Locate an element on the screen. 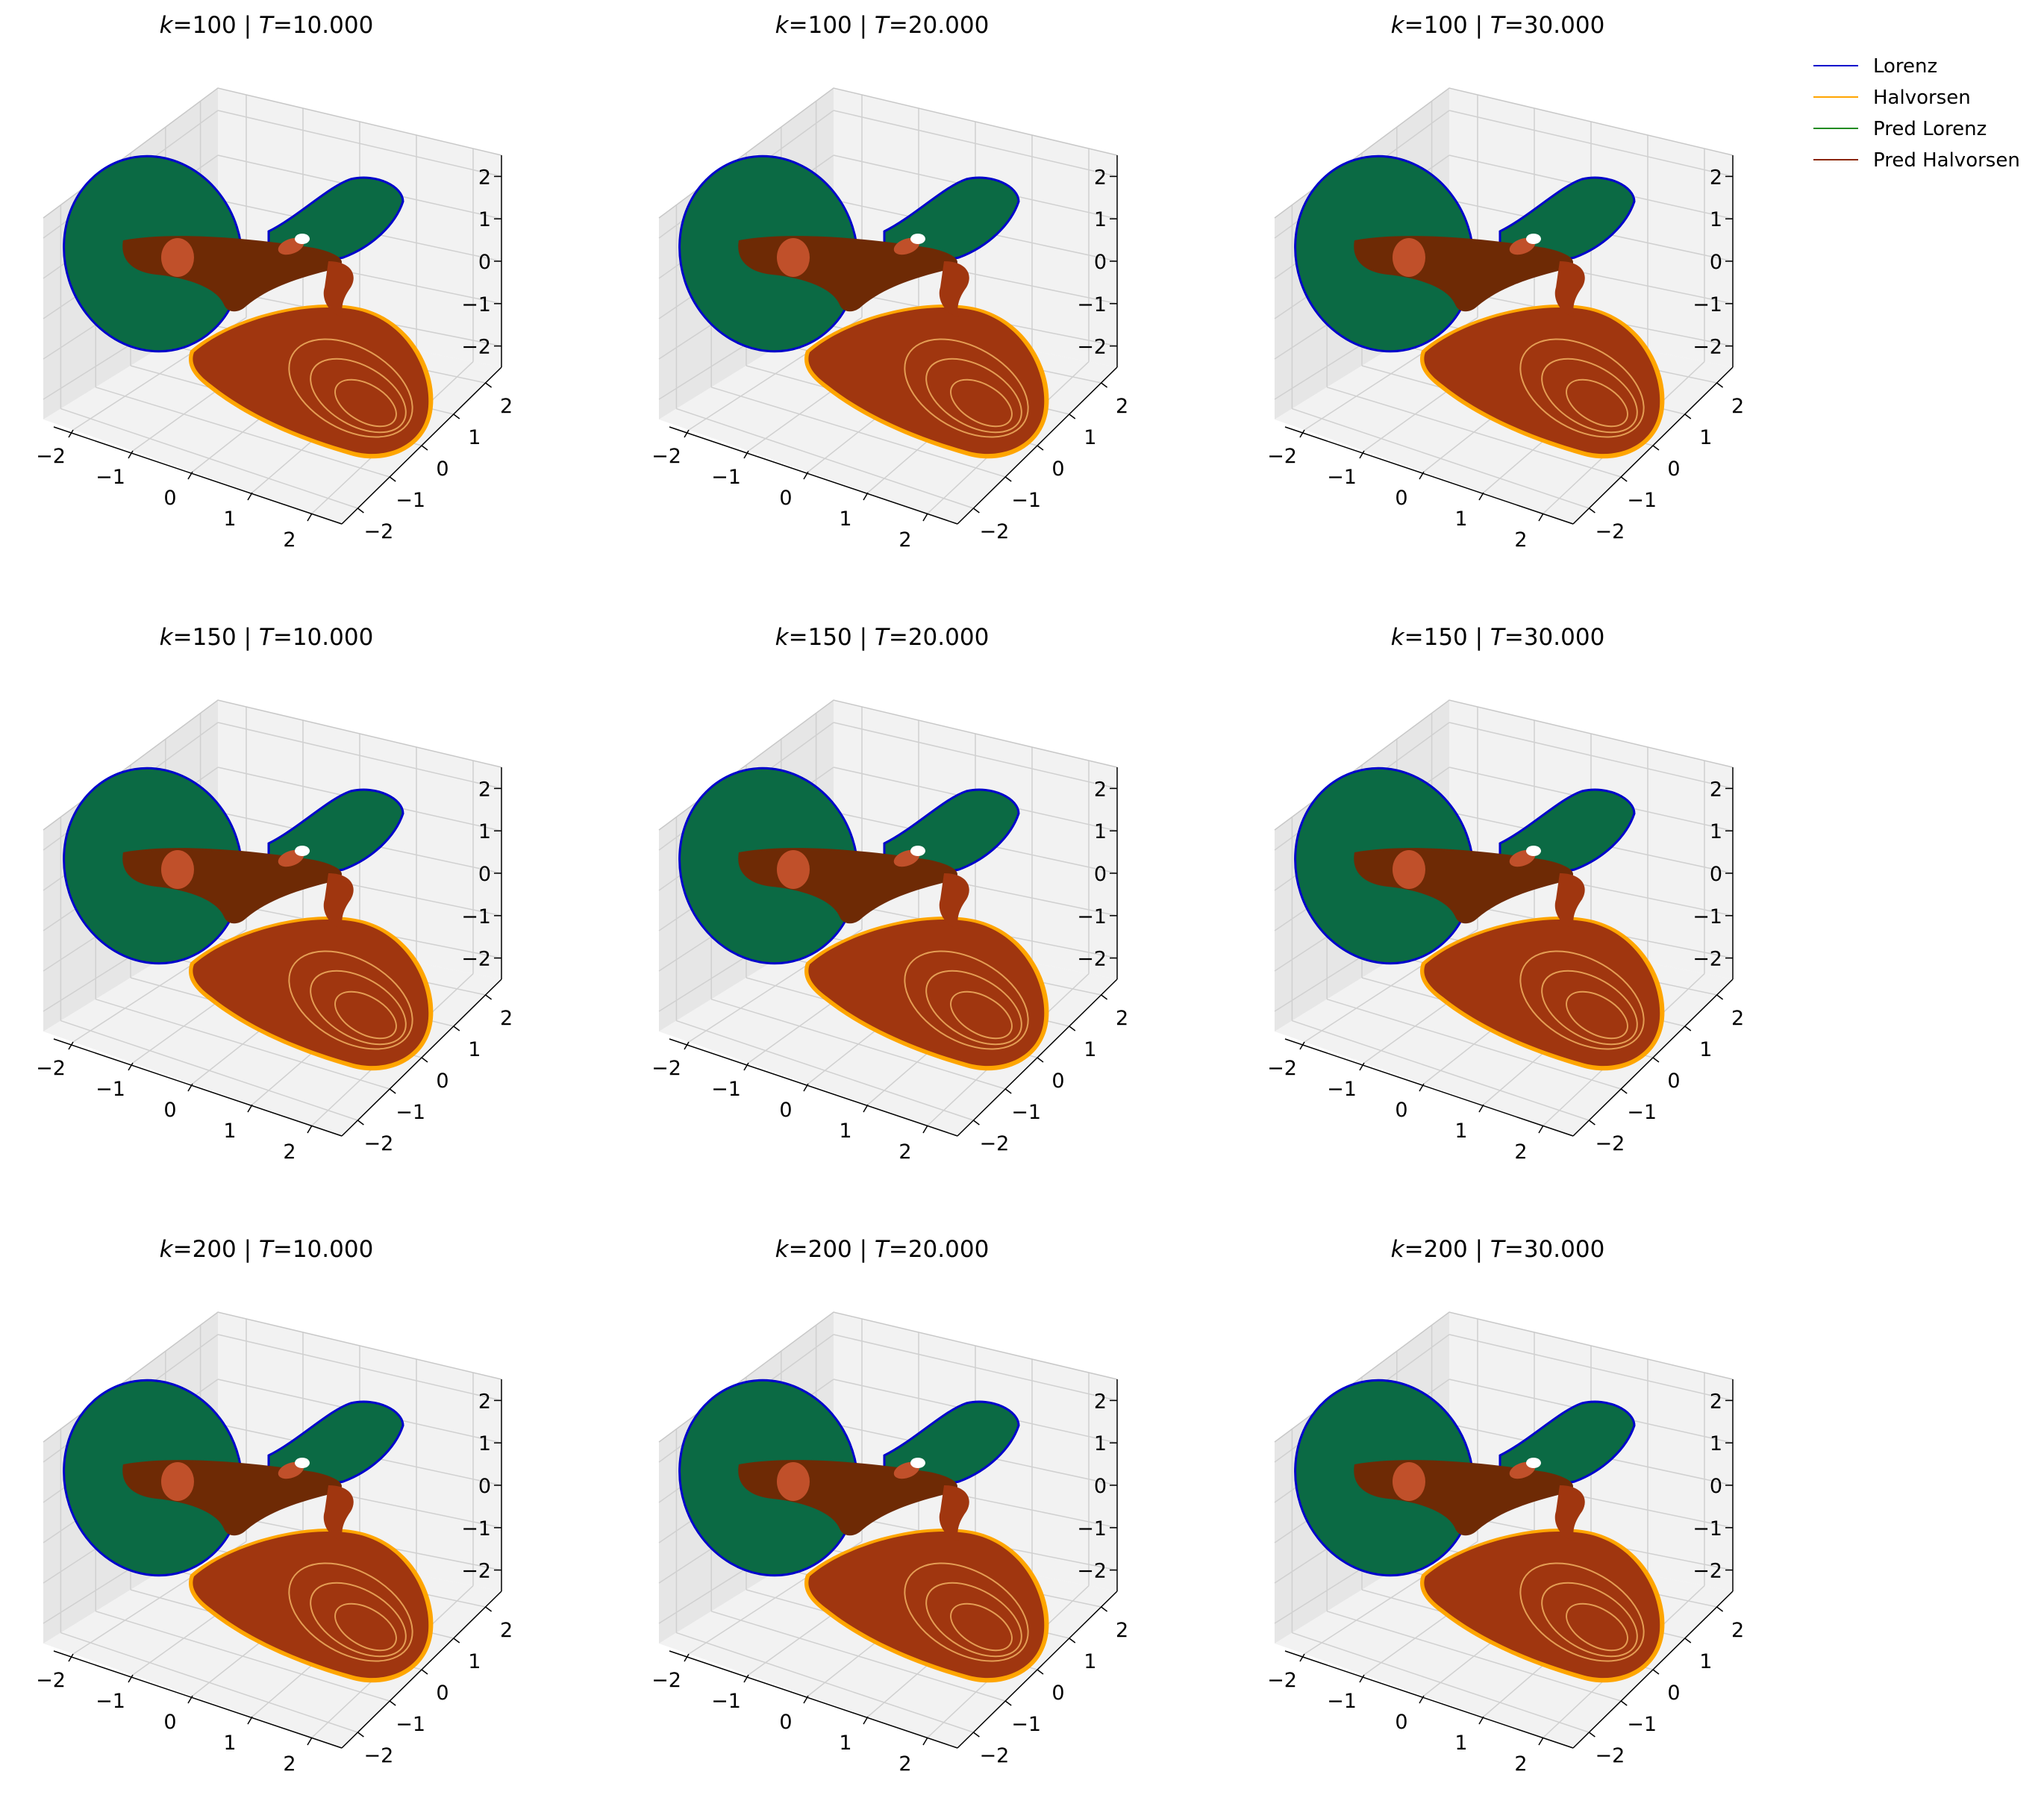 The width and height of the screenshot is (2044, 1801). legend-label: Lorenz is located at coordinates (1905, 66).